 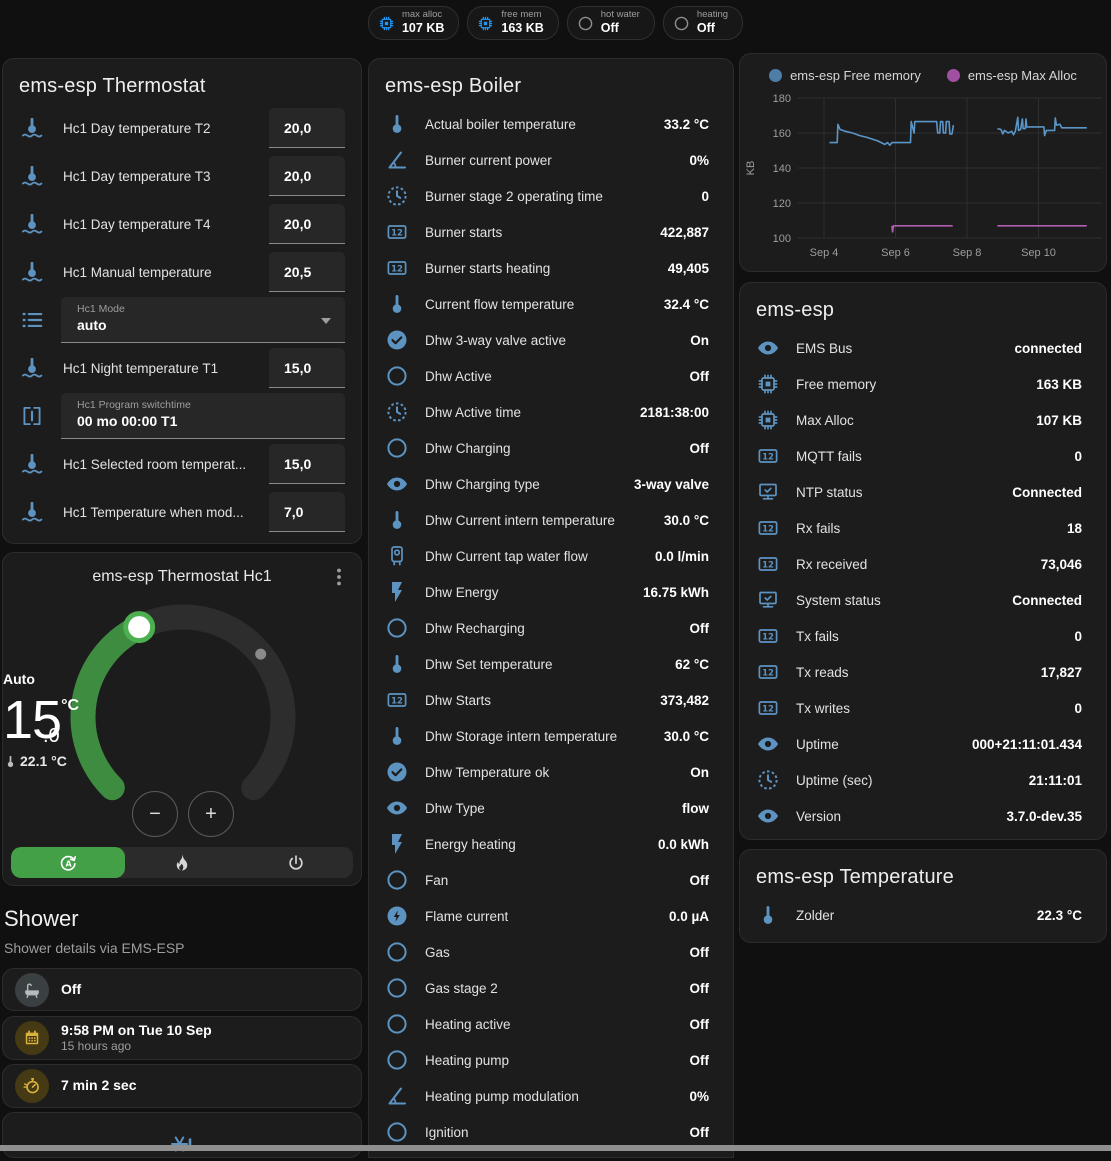 I want to click on check-circle-icon, so click(x=397, y=772).